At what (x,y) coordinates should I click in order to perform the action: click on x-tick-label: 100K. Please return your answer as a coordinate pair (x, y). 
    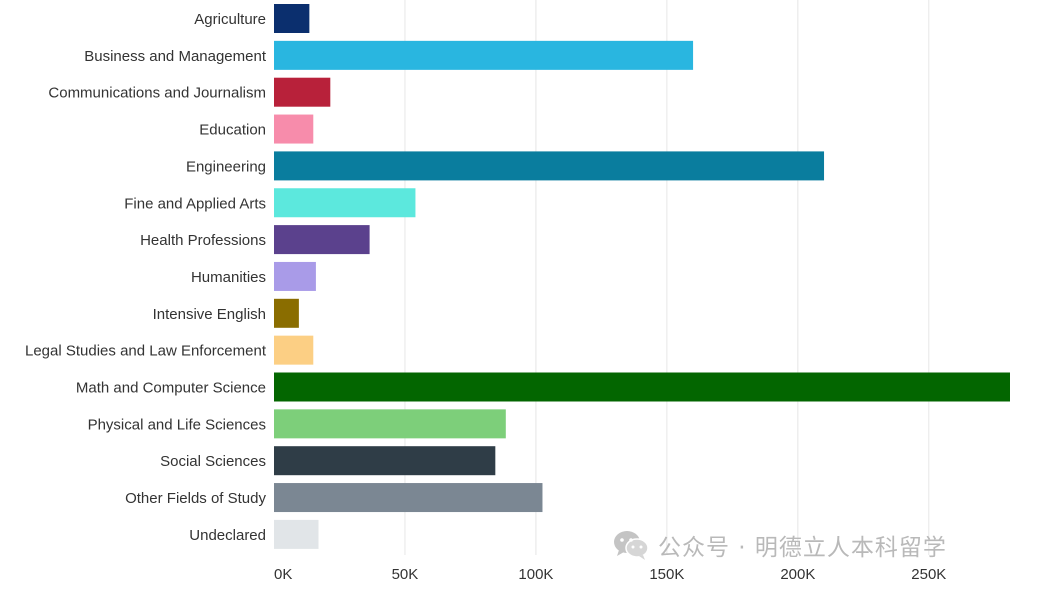
    Looking at the image, I should click on (535, 574).